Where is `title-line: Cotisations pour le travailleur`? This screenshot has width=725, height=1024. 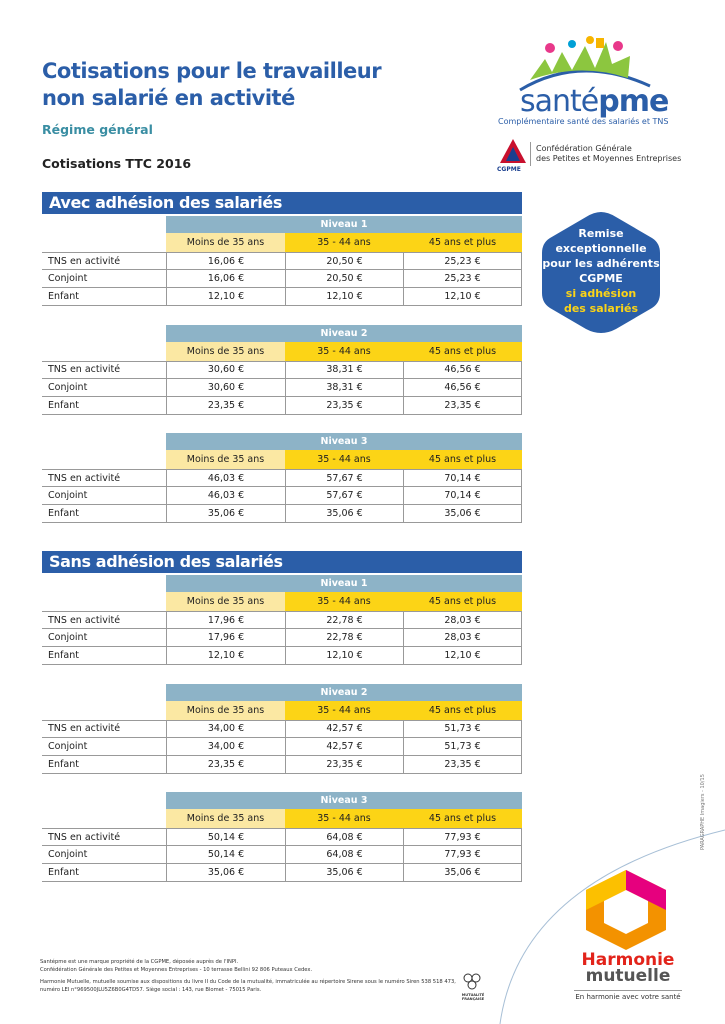
title-line: Cotisations pour le travailleur is located at coordinates (212, 71).